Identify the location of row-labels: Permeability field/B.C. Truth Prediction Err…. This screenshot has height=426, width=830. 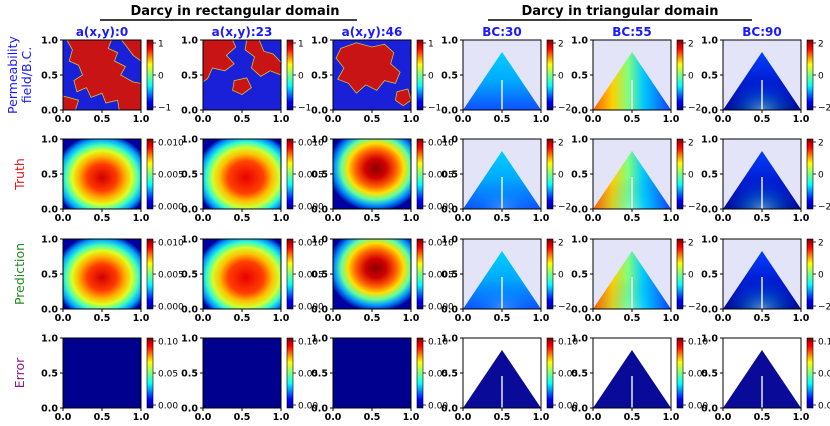
(19, 211).